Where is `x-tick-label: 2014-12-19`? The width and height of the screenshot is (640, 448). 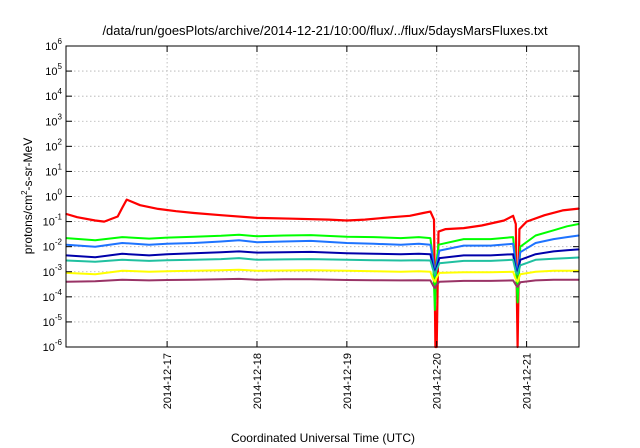
x-tick-label: 2014-12-19 is located at coordinates (348, 381).